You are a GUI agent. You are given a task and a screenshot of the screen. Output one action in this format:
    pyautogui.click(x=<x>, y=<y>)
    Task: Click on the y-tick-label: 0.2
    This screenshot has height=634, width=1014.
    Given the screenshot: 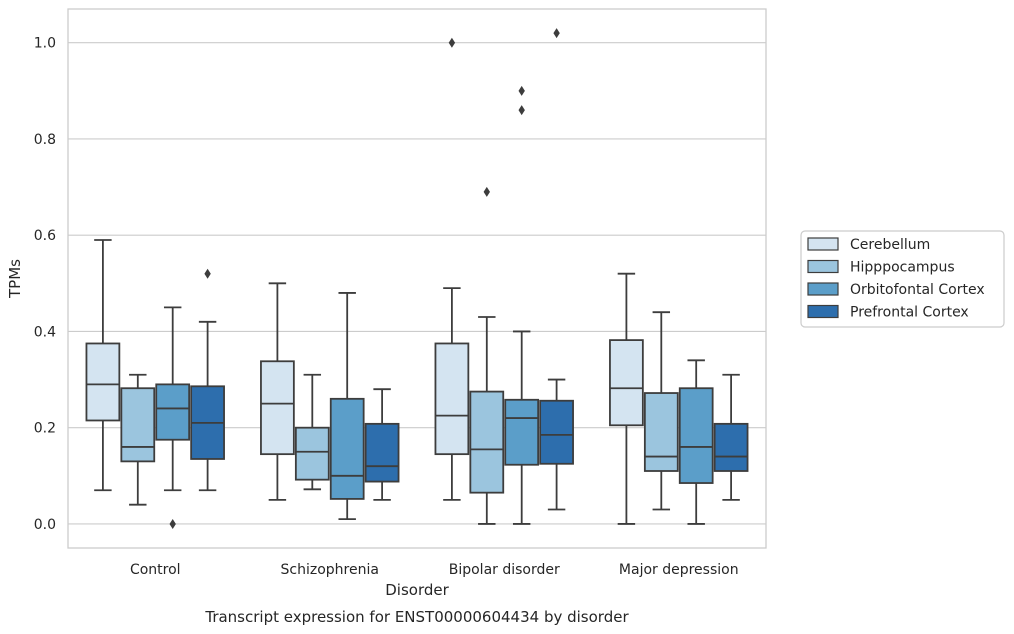 What is the action you would take?
    pyautogui.click(x=45, y=429)
    